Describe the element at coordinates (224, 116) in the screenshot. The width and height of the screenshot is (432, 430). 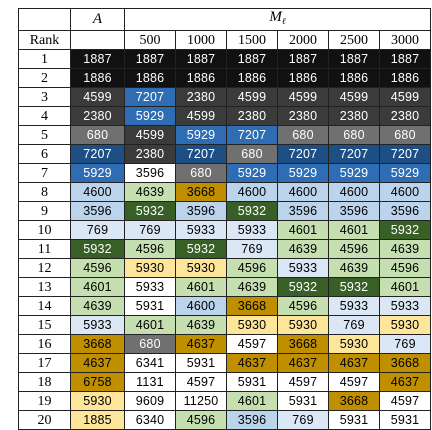
I see `table-row: 4 2380 5929 4599 2380 2380 2380 2380` at that location.